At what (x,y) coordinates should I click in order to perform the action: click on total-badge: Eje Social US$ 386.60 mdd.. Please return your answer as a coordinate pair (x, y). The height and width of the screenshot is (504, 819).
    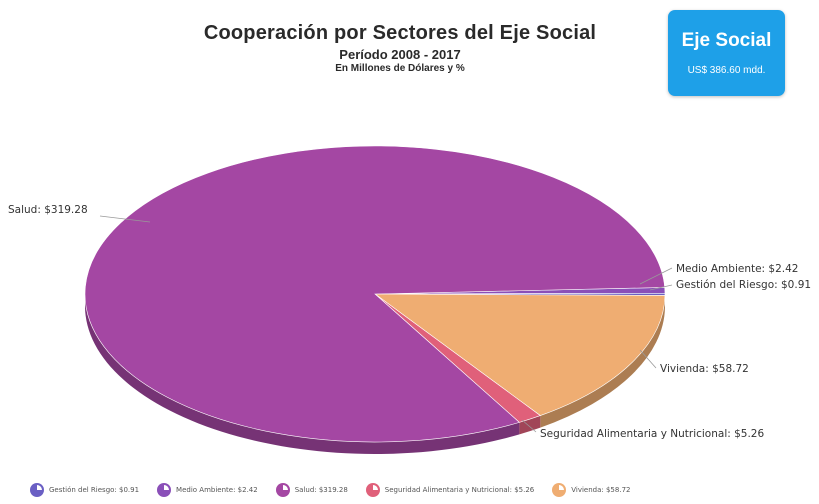
    Looking at the image, I should click on (726, 53).